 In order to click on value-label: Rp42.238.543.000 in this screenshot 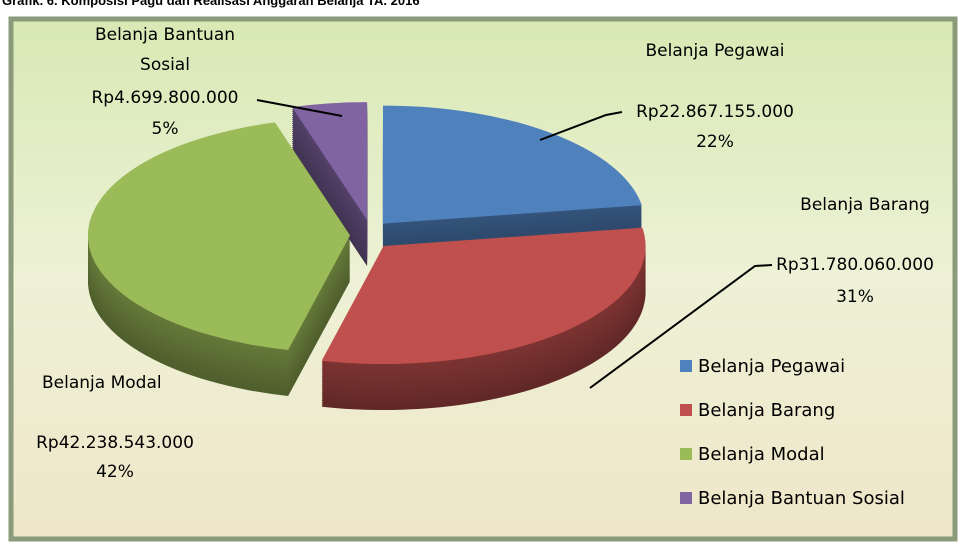, I will do `click(115, 443)`.